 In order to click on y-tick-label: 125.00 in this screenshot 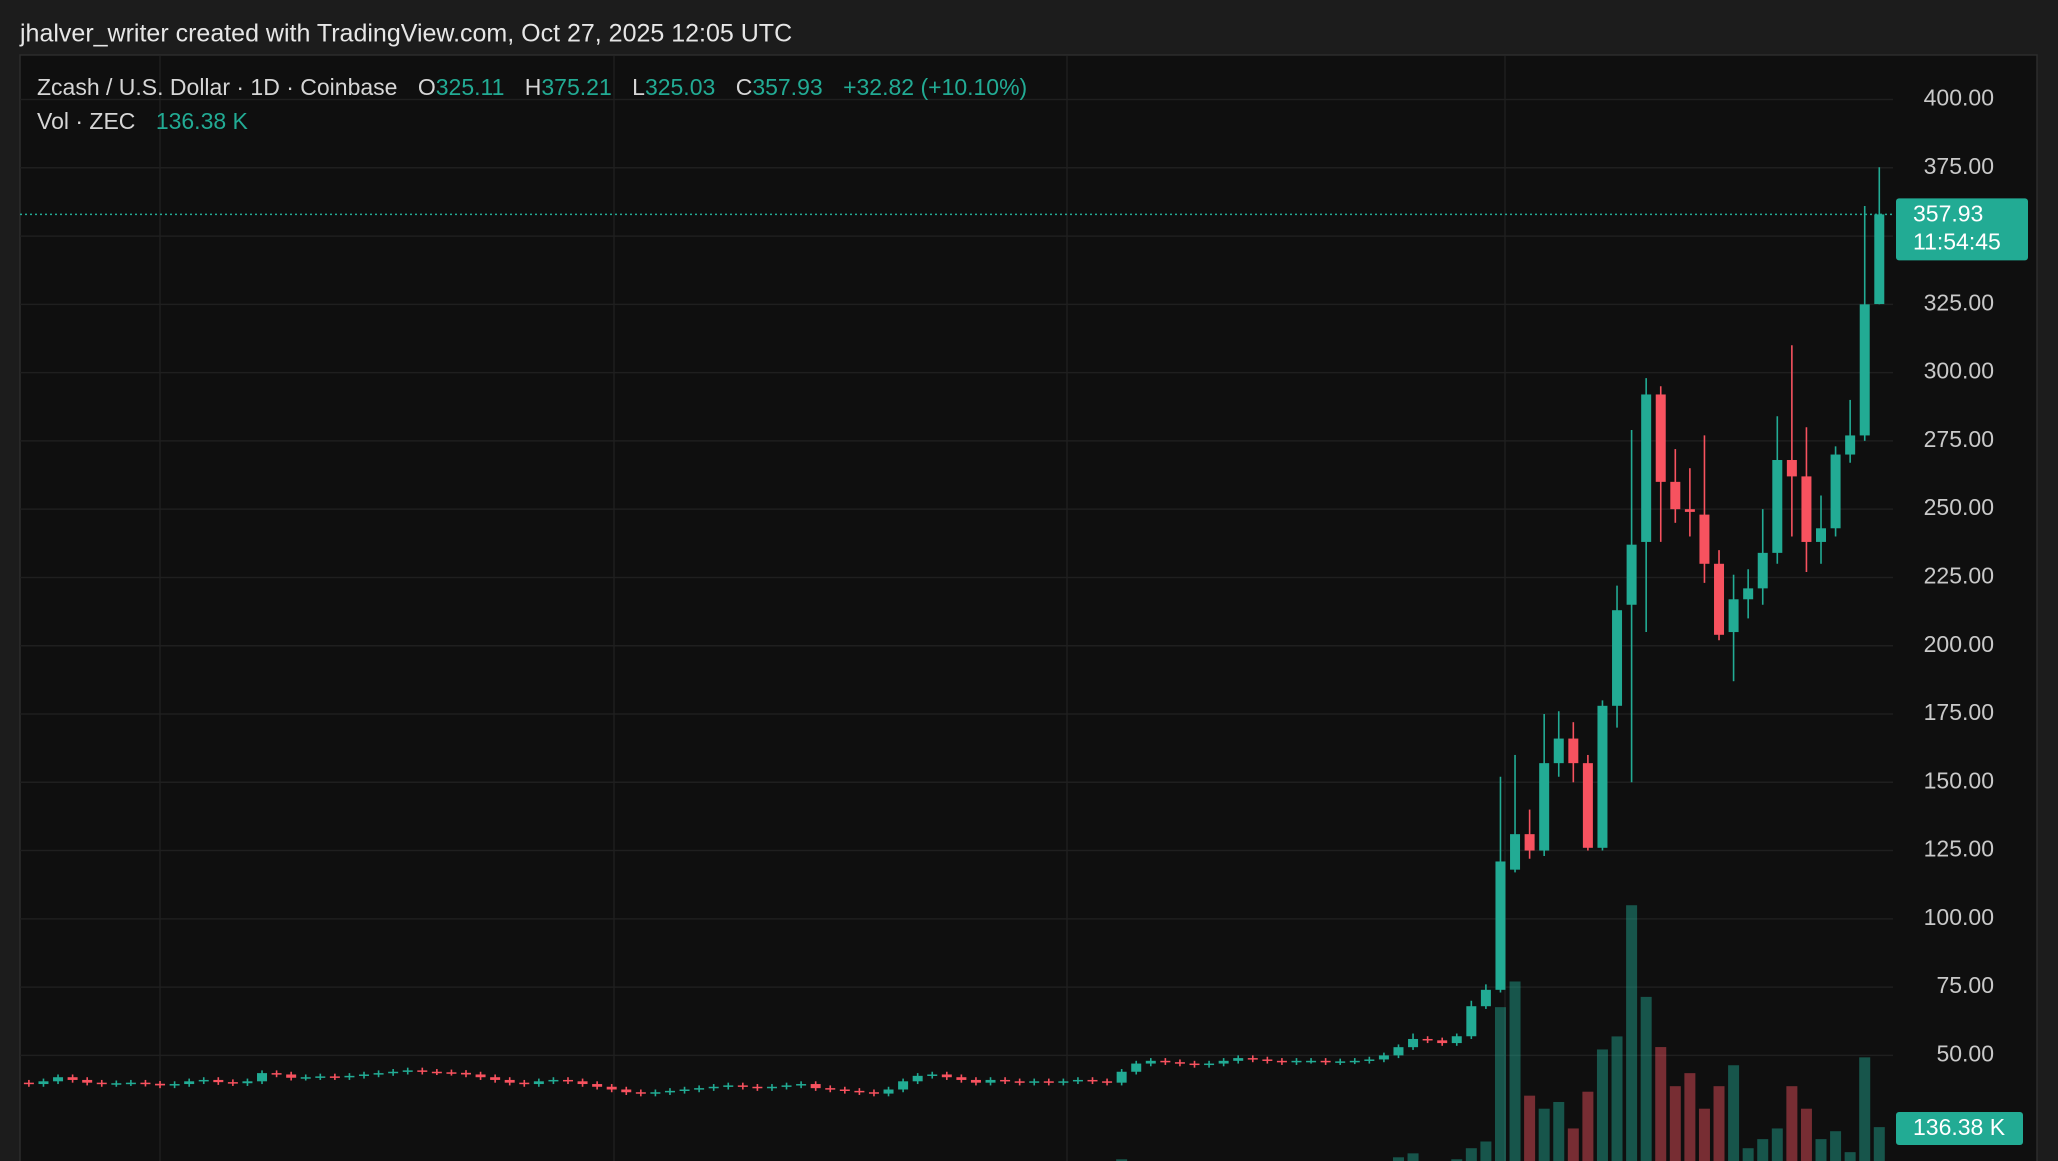, I will do `click(1959, 849)`.